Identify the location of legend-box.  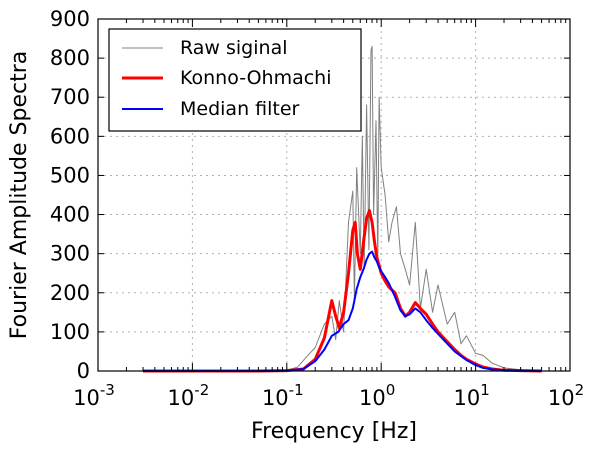
(235, 80).